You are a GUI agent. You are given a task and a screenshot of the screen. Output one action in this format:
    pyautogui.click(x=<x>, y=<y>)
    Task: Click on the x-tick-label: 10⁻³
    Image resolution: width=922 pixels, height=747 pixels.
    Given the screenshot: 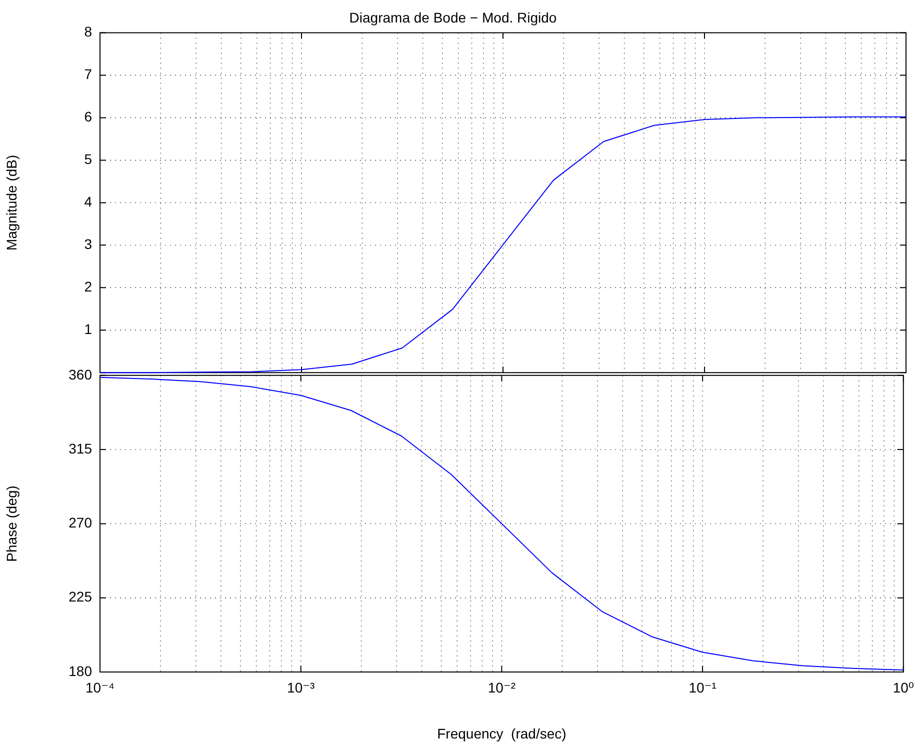 What is the action you would take?
    pyautogui.click(x=301, y=687)
    